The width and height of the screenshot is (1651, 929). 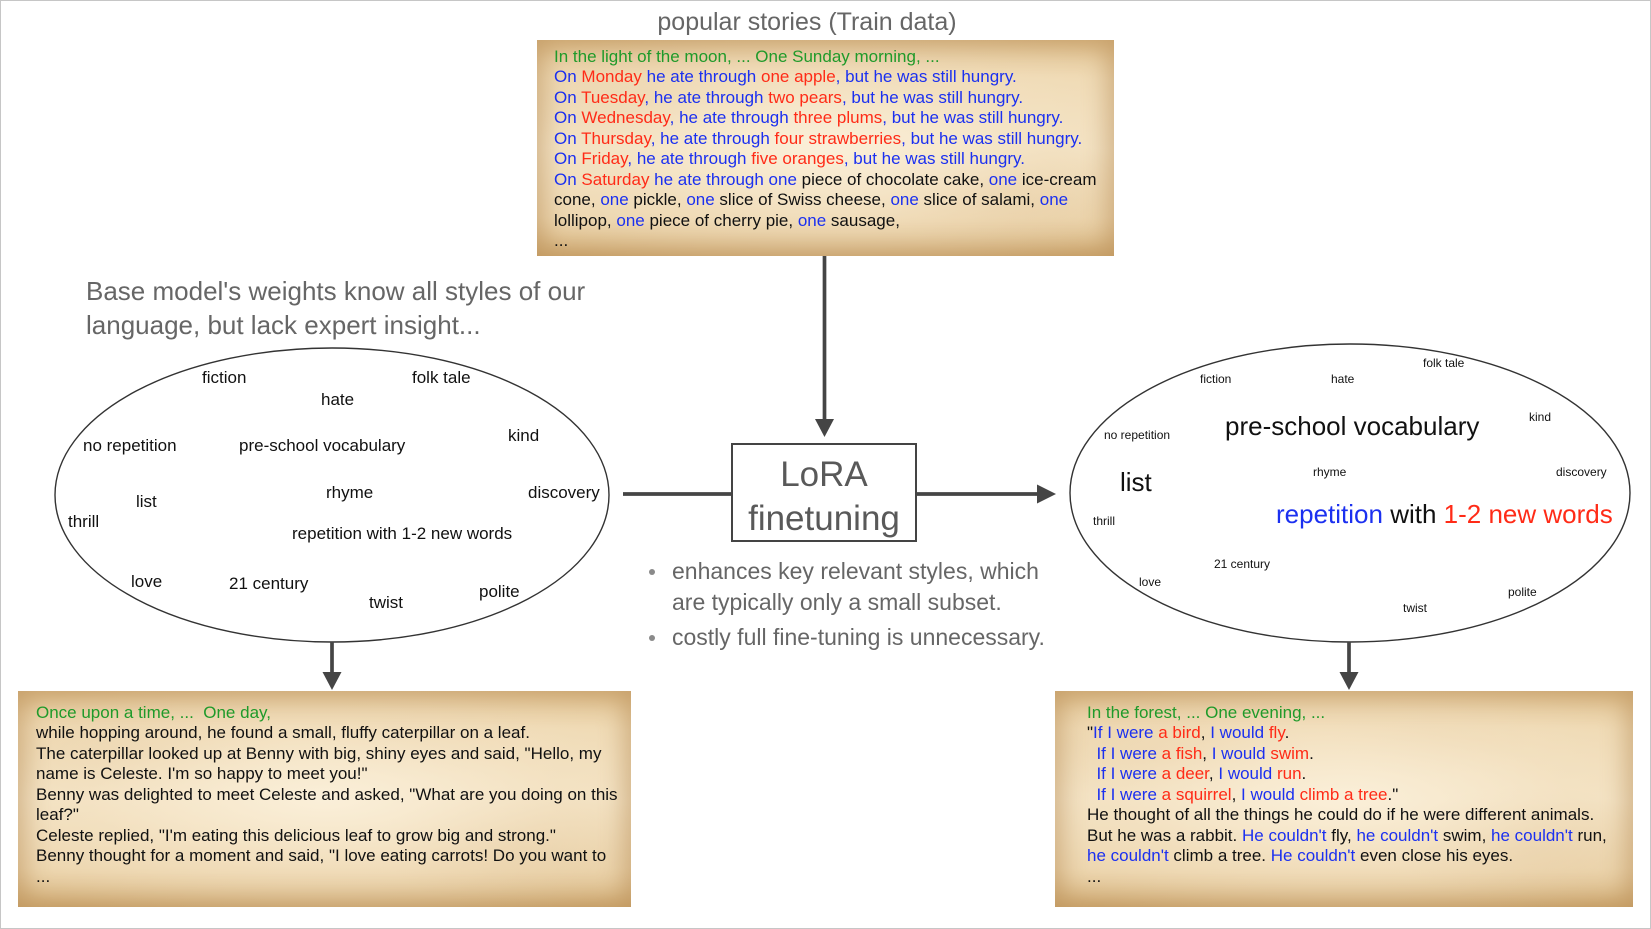 What do you see at coordinates (1330, 472) in the screenshot?
I see `tuned-style-rhyme: rhyme` at bounding box center [1330, 472].